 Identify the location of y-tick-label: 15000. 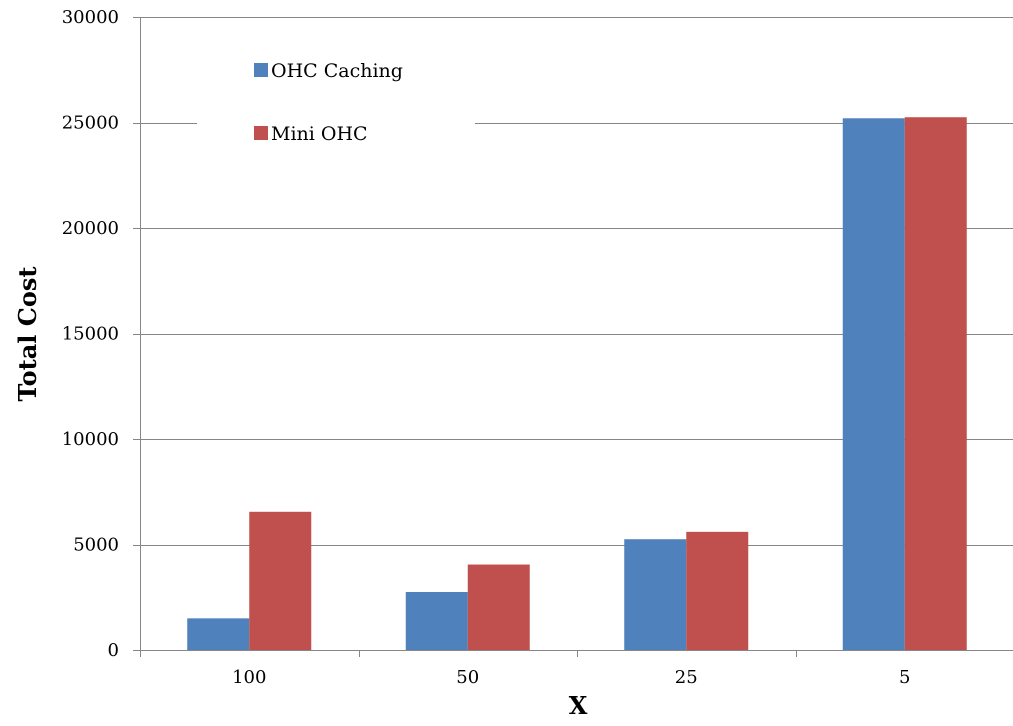
(90, 334).